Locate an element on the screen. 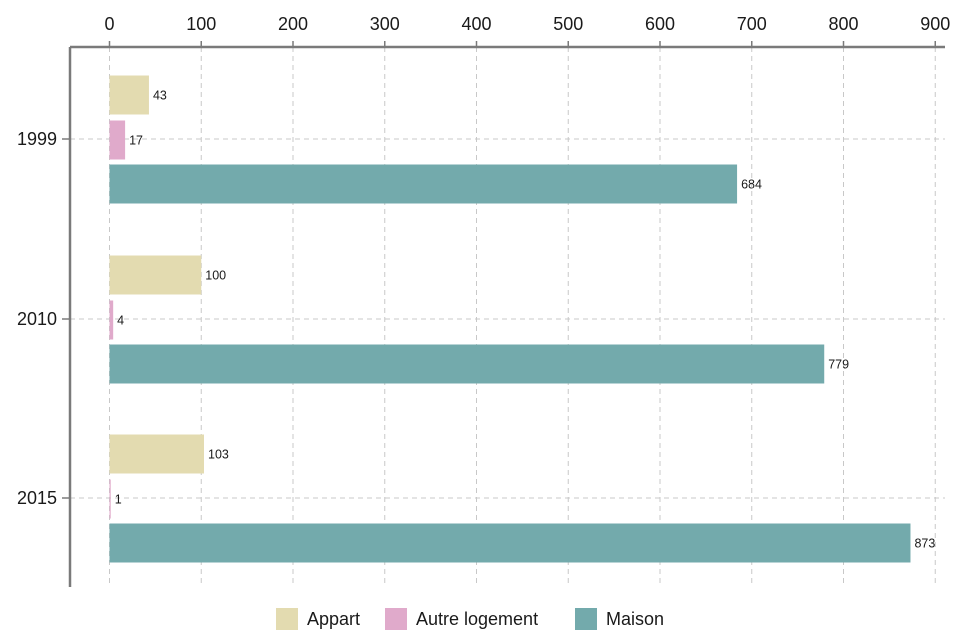  legend-swatch-autre-logement is located at coordinates (396, 619).